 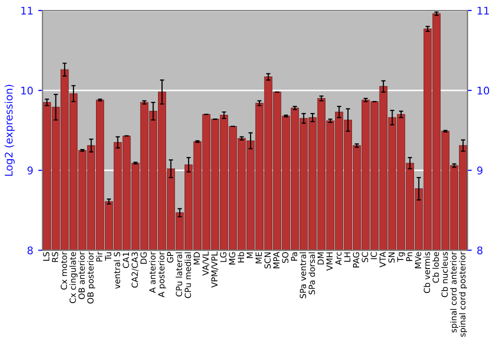 I want to click on x-tick-label: OB anterior, so click(x=81, y=276).